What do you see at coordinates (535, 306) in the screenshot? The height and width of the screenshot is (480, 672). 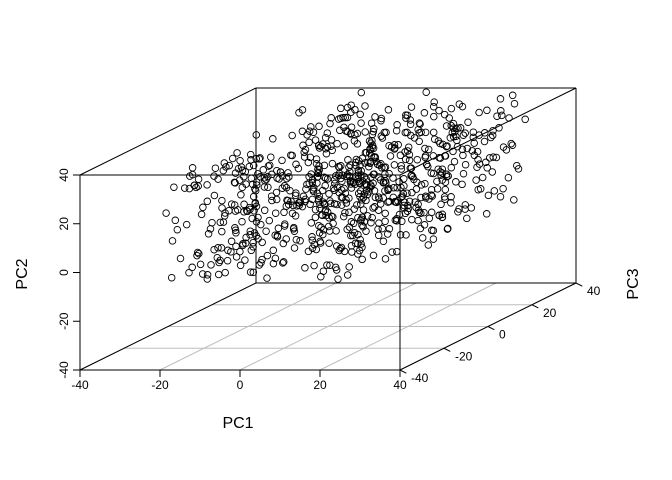 I see `z-axis-tick` at bounding box center [535, 306].